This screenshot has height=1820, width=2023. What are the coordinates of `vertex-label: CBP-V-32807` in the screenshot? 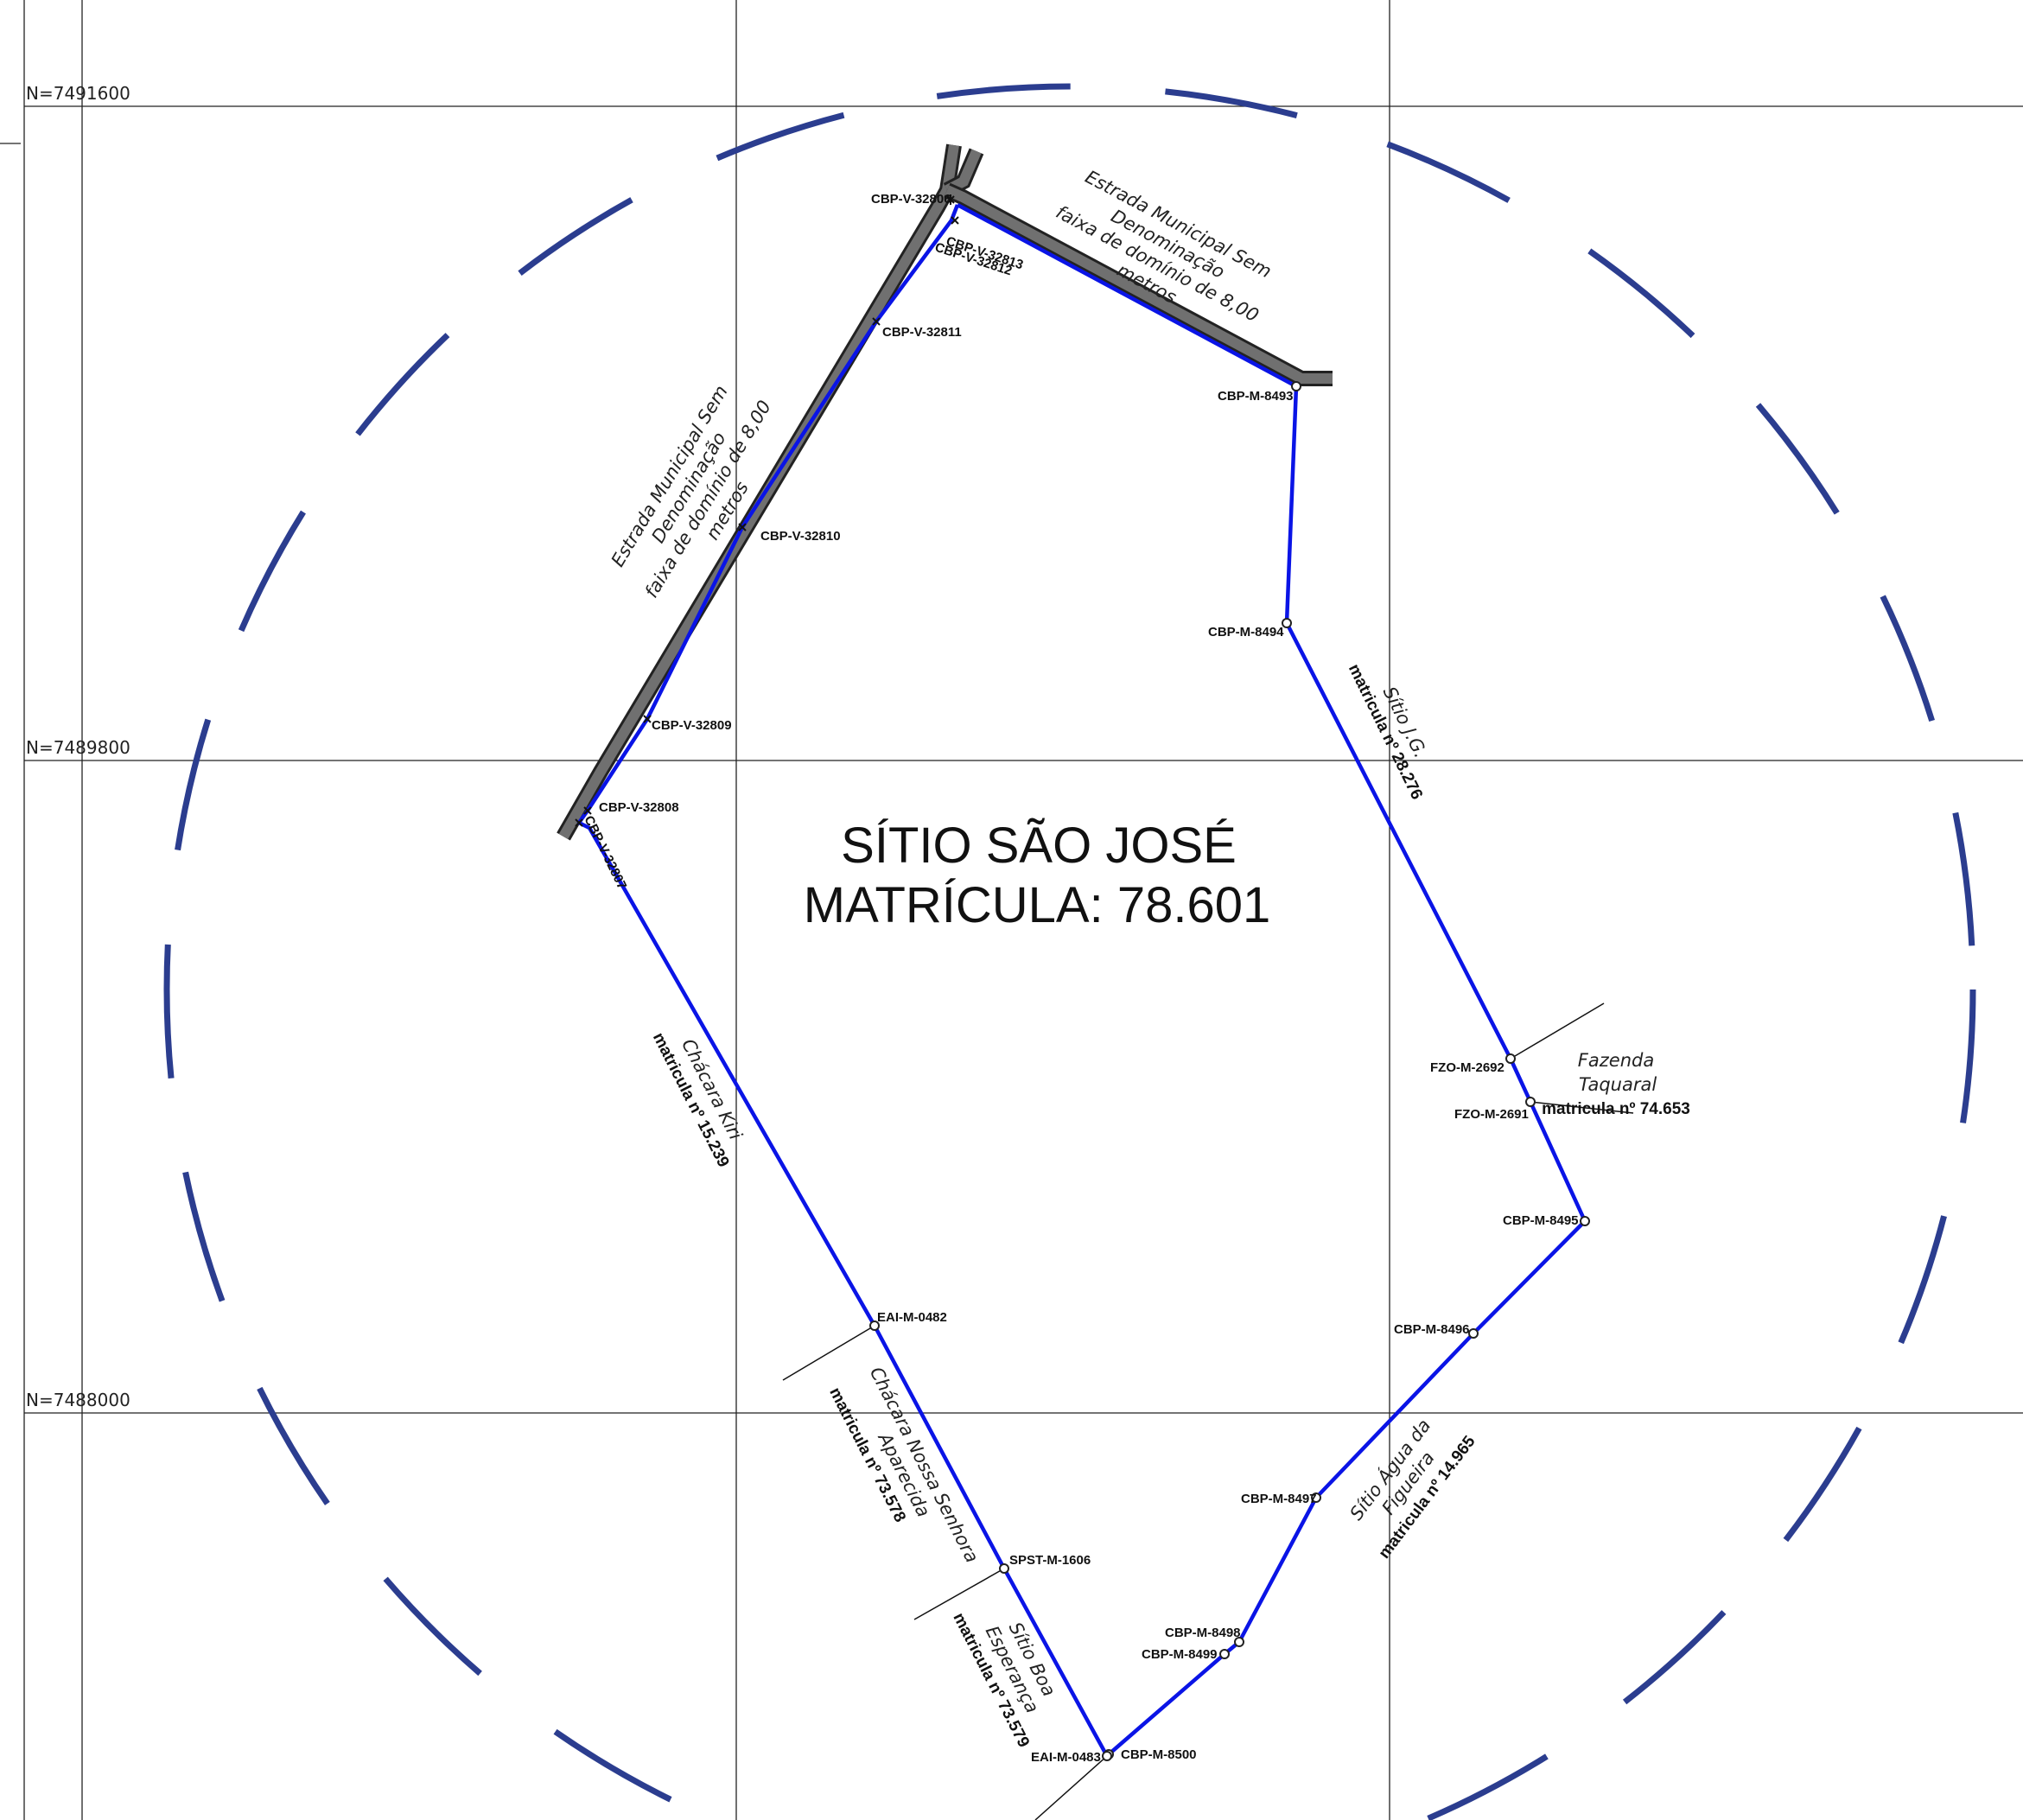 It's located at (605, 852).